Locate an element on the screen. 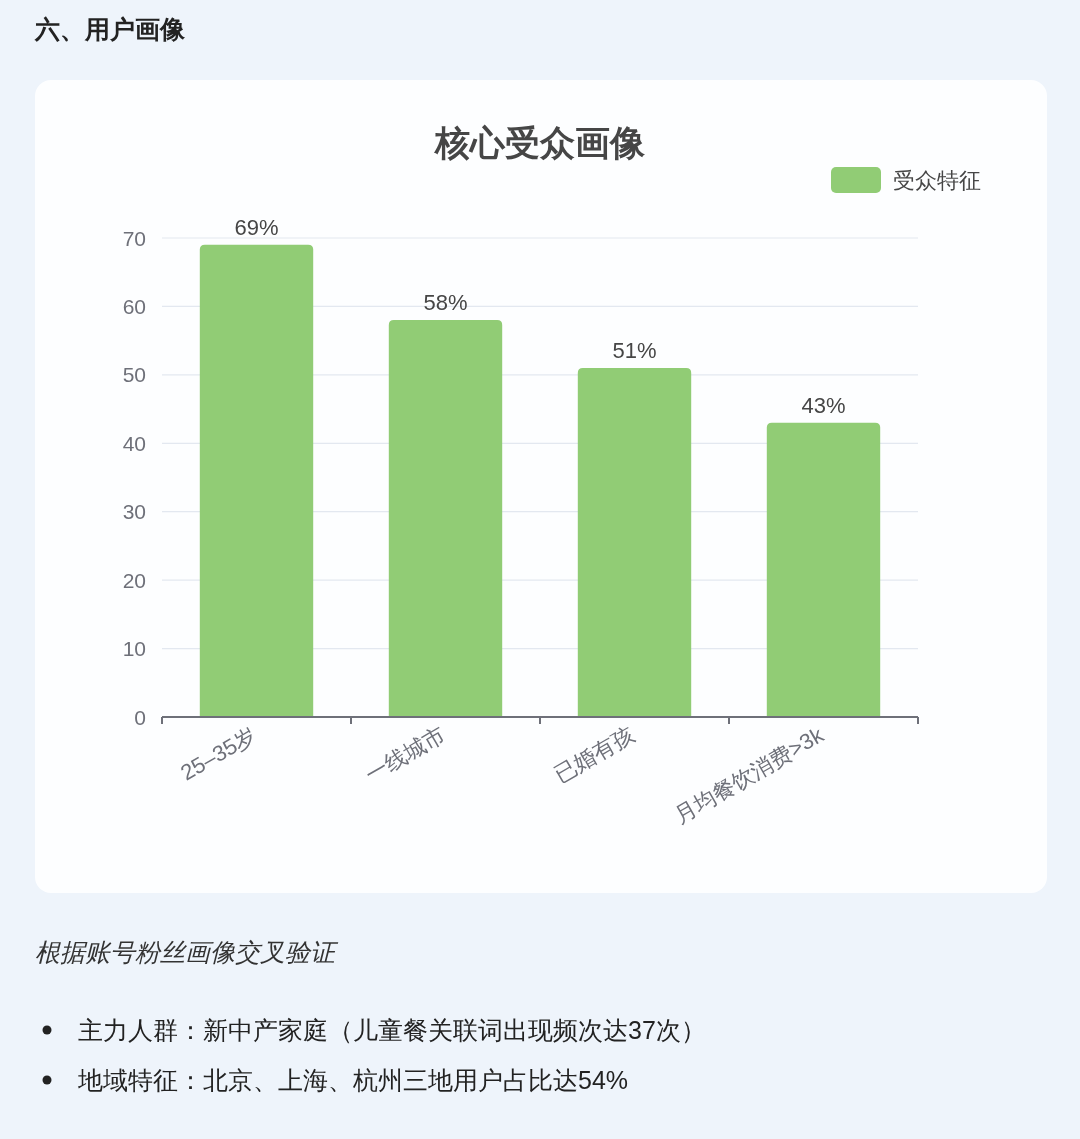 The width and height of the screenshot is (1080, 1139). text: 六、用户画像 is located at coordinates (110, 29).